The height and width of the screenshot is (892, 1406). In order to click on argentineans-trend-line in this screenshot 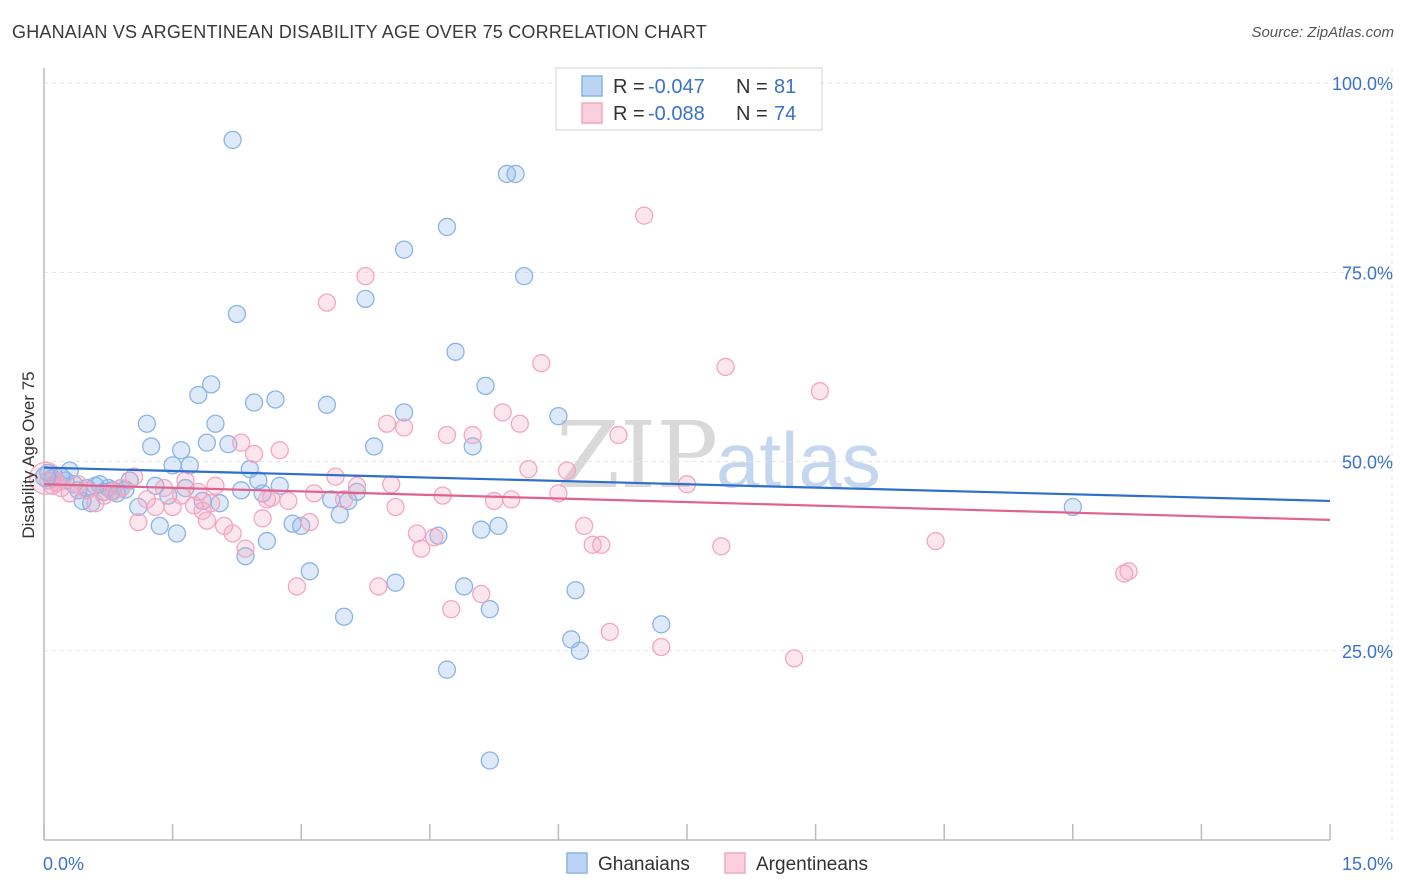, I will do `click(687, 502)`.